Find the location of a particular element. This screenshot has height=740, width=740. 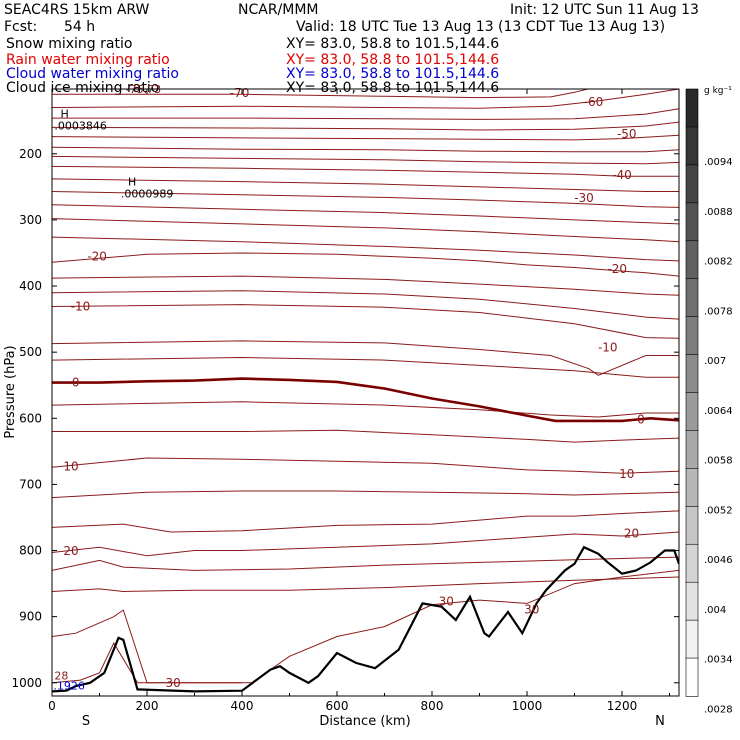

contour-label: 20 is located at coordinates (631, 533).